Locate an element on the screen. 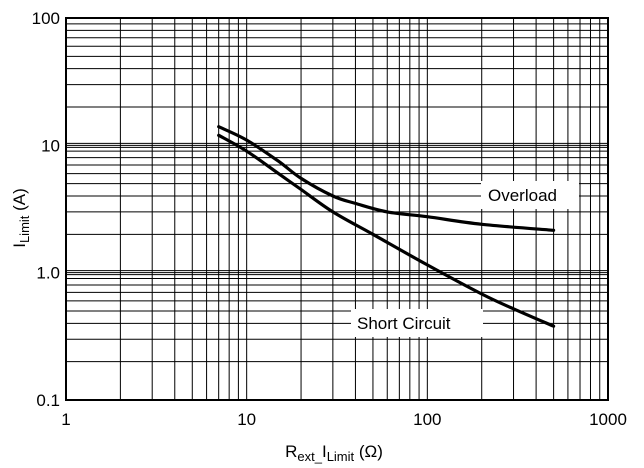  y-tick-label: 1.0 is located at coordinates (48, 273).